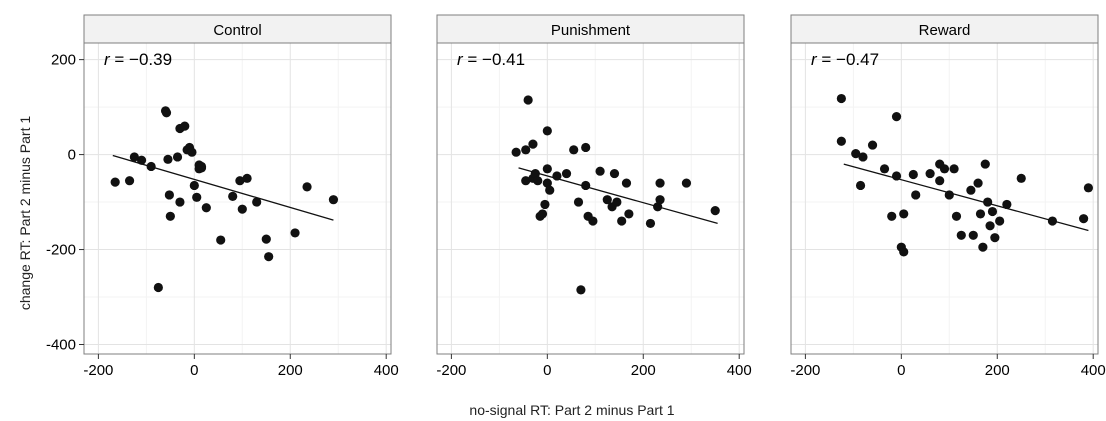  I want to click on facet-strip-label: Reward, so click(945, 30).